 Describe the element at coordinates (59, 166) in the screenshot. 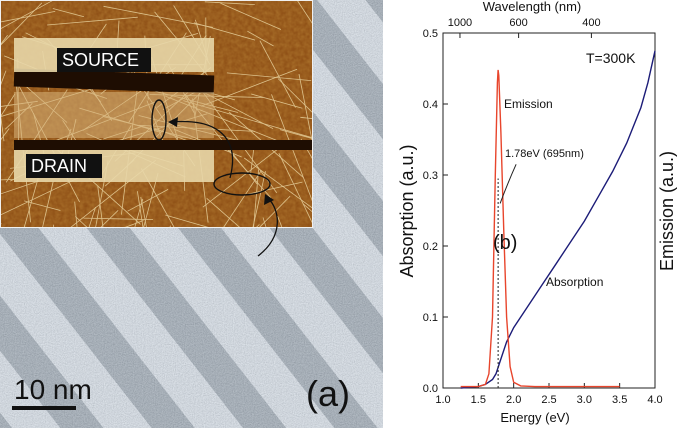

I see `drain-label: DRAIN` at that location.